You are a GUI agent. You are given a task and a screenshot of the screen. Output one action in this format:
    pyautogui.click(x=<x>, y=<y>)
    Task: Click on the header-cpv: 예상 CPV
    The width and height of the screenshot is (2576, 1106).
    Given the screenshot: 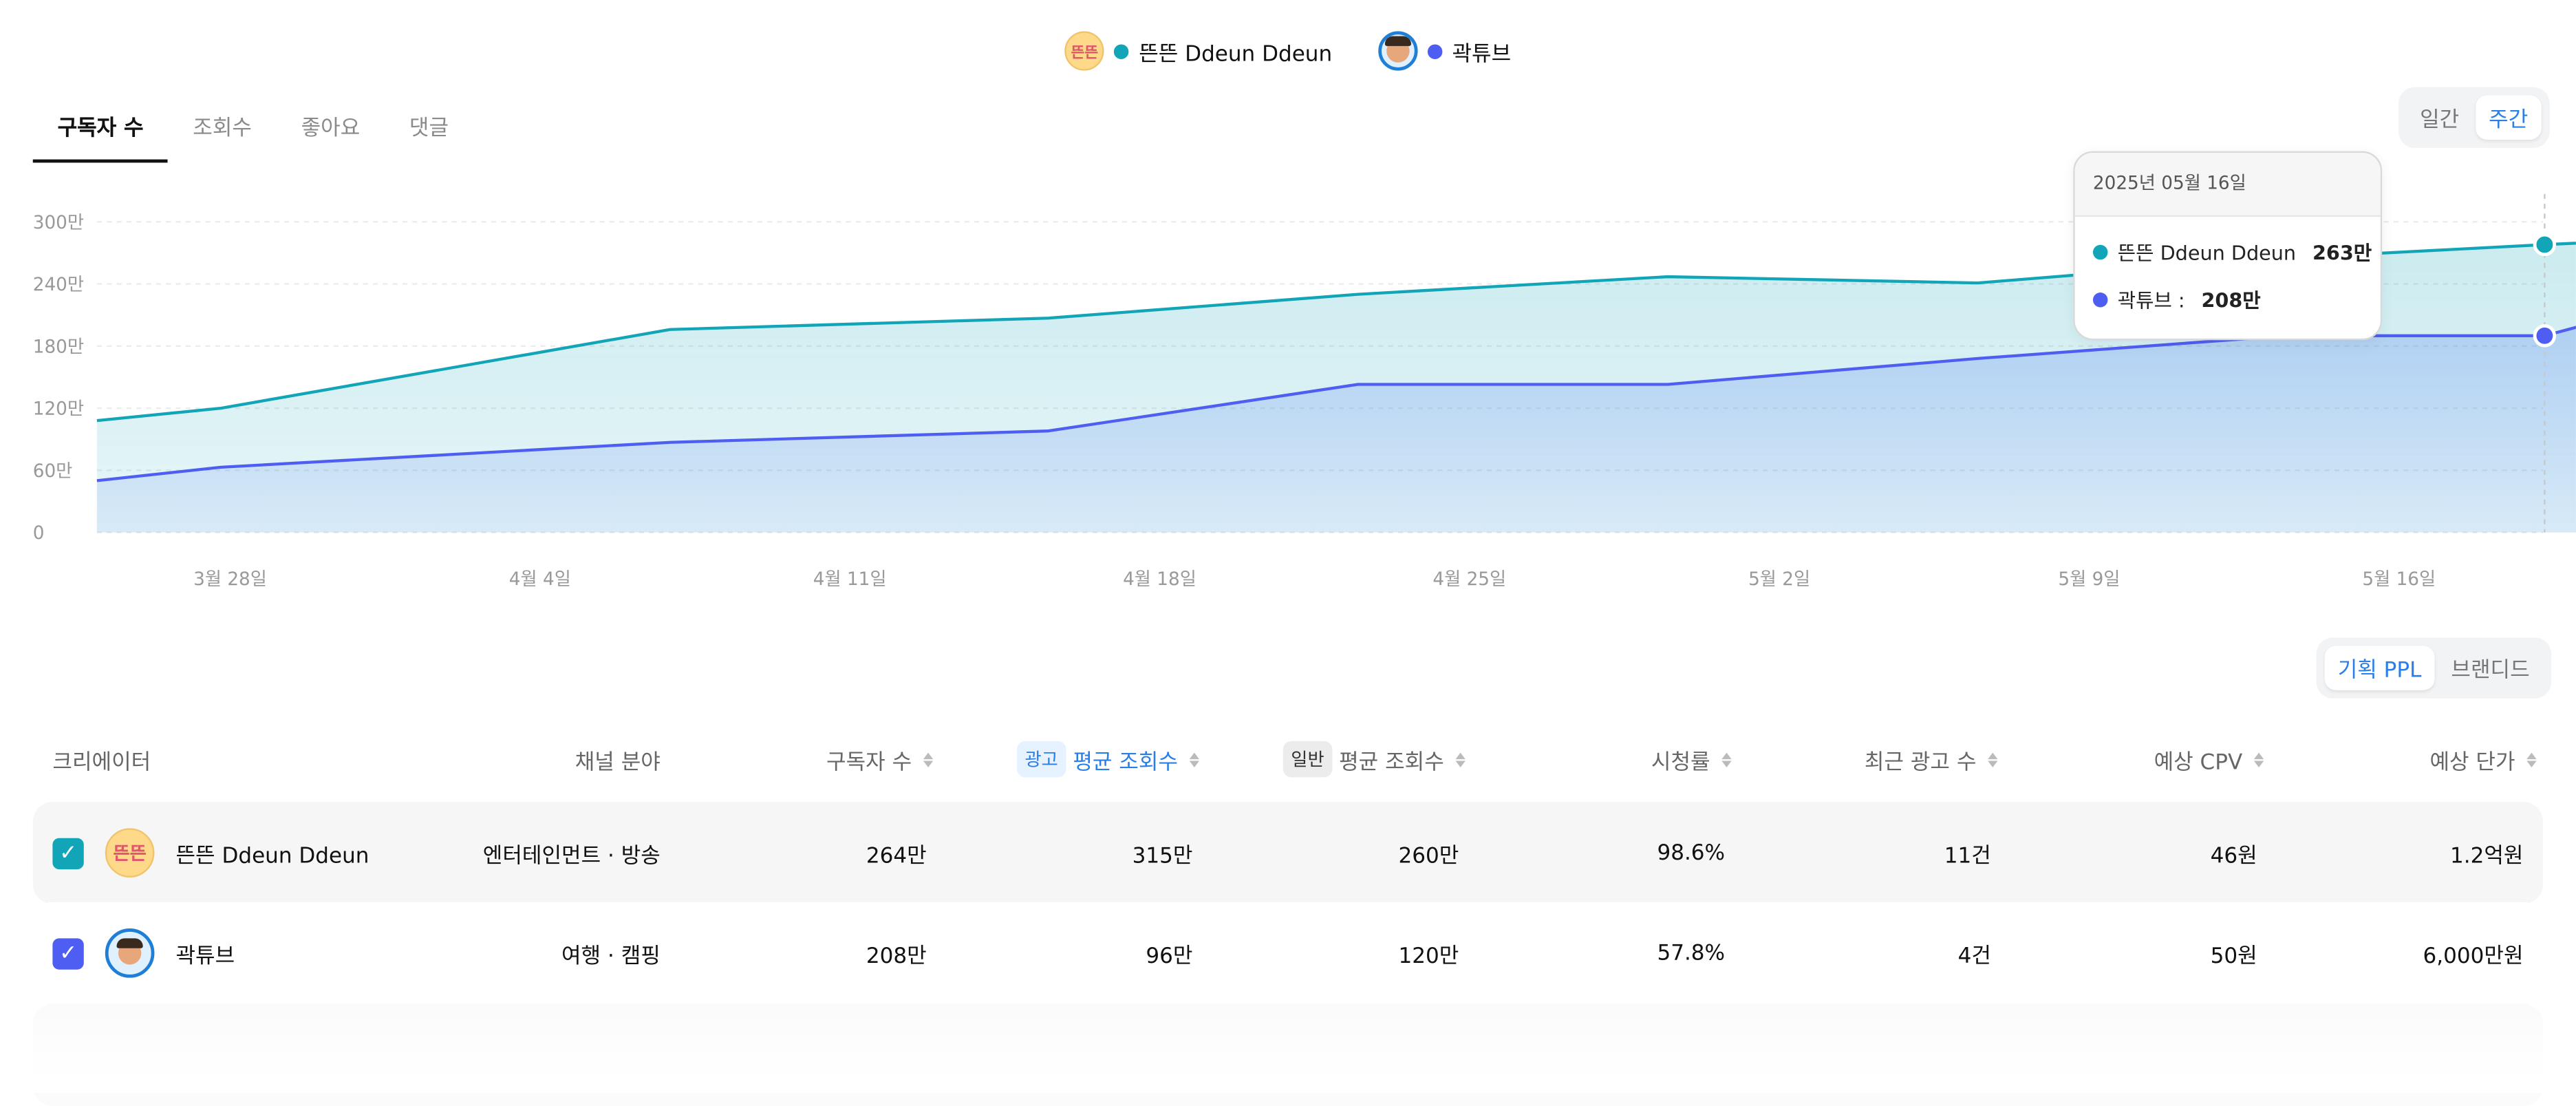 What is the action you would take?
    pyautogui.click(x=2209, y=759)
    